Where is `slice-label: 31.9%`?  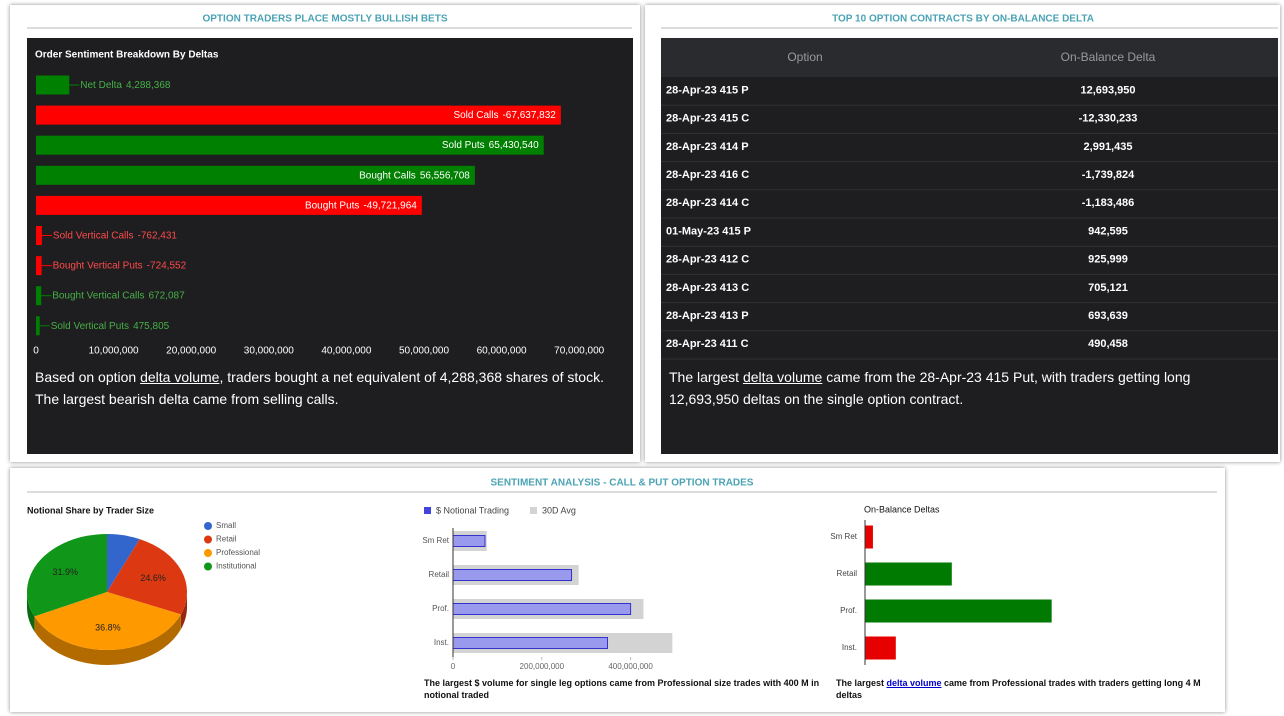
slice-label: 31.9% is located at coordinates (65, 572).